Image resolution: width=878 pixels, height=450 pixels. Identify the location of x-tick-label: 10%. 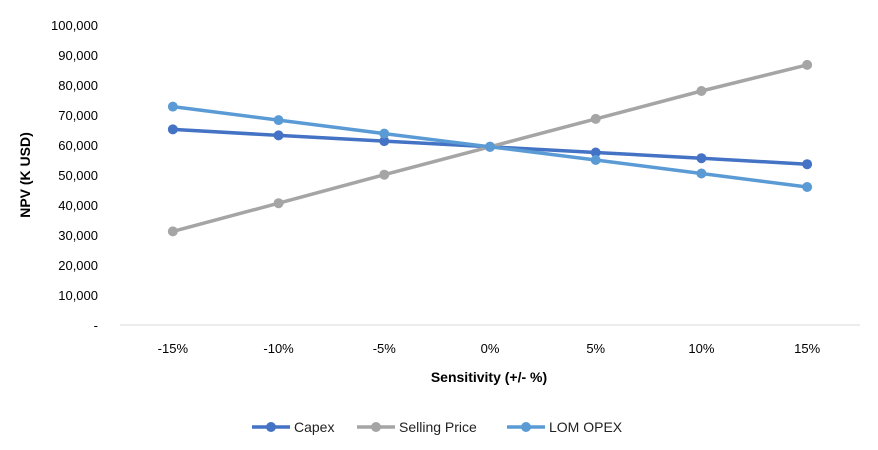
(701, 348).